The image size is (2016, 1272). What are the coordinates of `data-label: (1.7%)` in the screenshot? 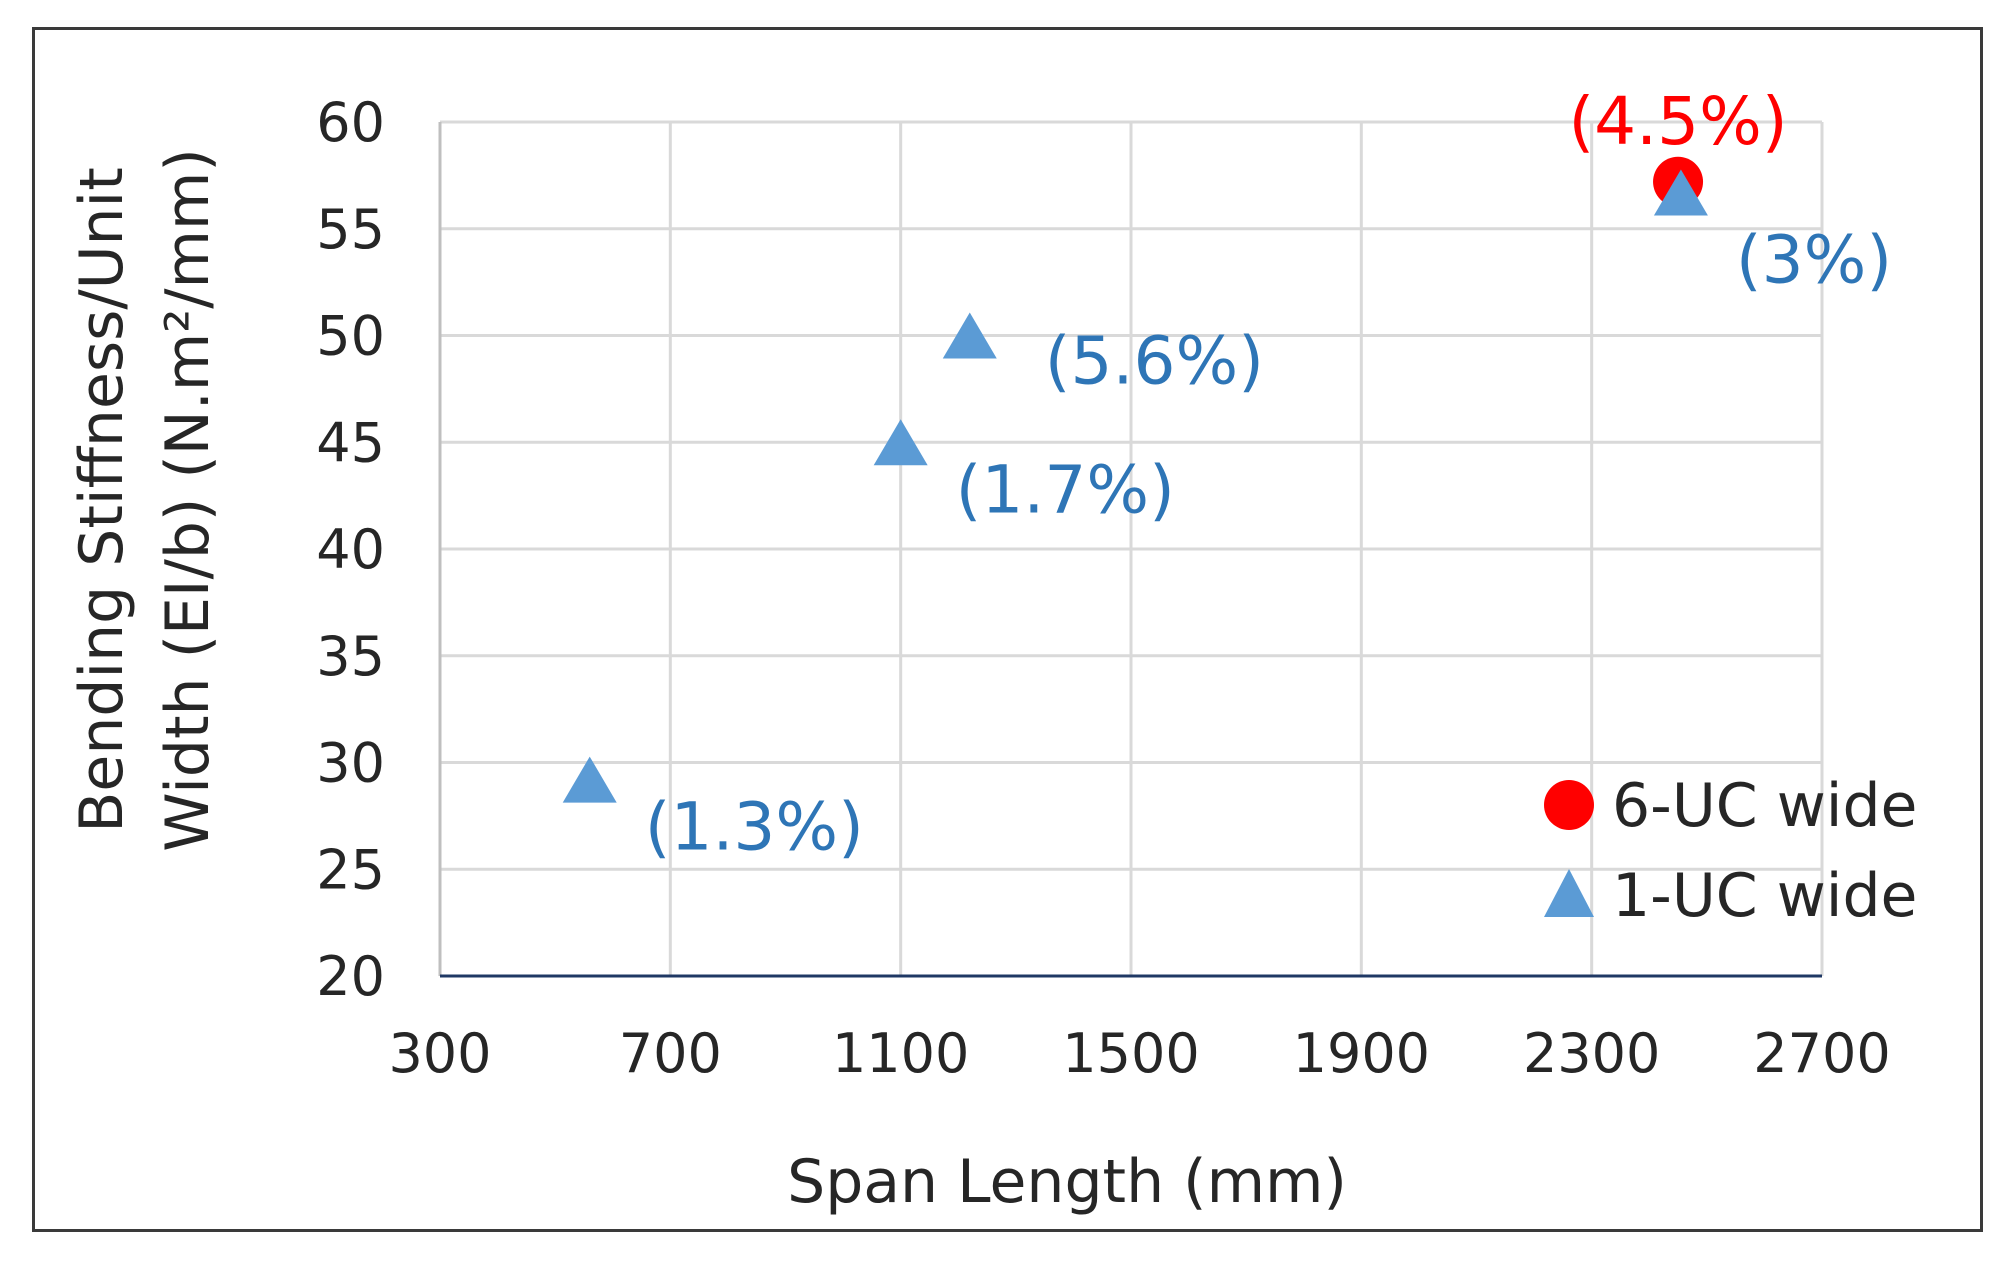 It's located at (1065, 489).